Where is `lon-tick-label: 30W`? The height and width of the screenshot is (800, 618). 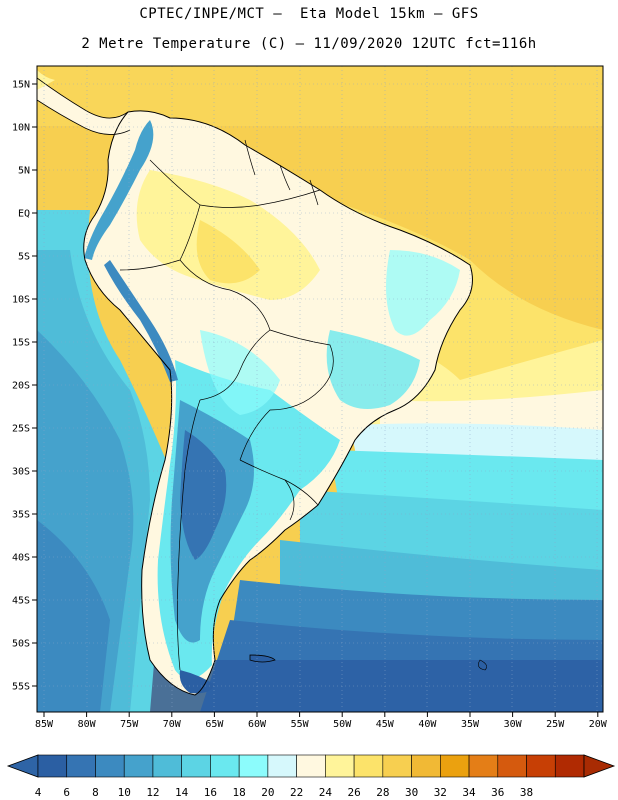
lon-tick-label: 30W is located at coordinates (513, 724).